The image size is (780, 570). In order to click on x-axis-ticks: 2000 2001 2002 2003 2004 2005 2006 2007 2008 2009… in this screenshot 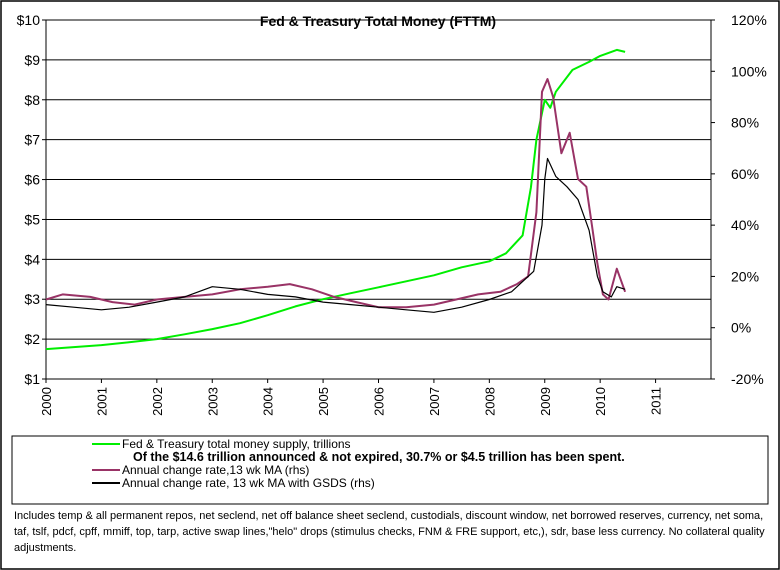, I will do `click(351, 397)`.